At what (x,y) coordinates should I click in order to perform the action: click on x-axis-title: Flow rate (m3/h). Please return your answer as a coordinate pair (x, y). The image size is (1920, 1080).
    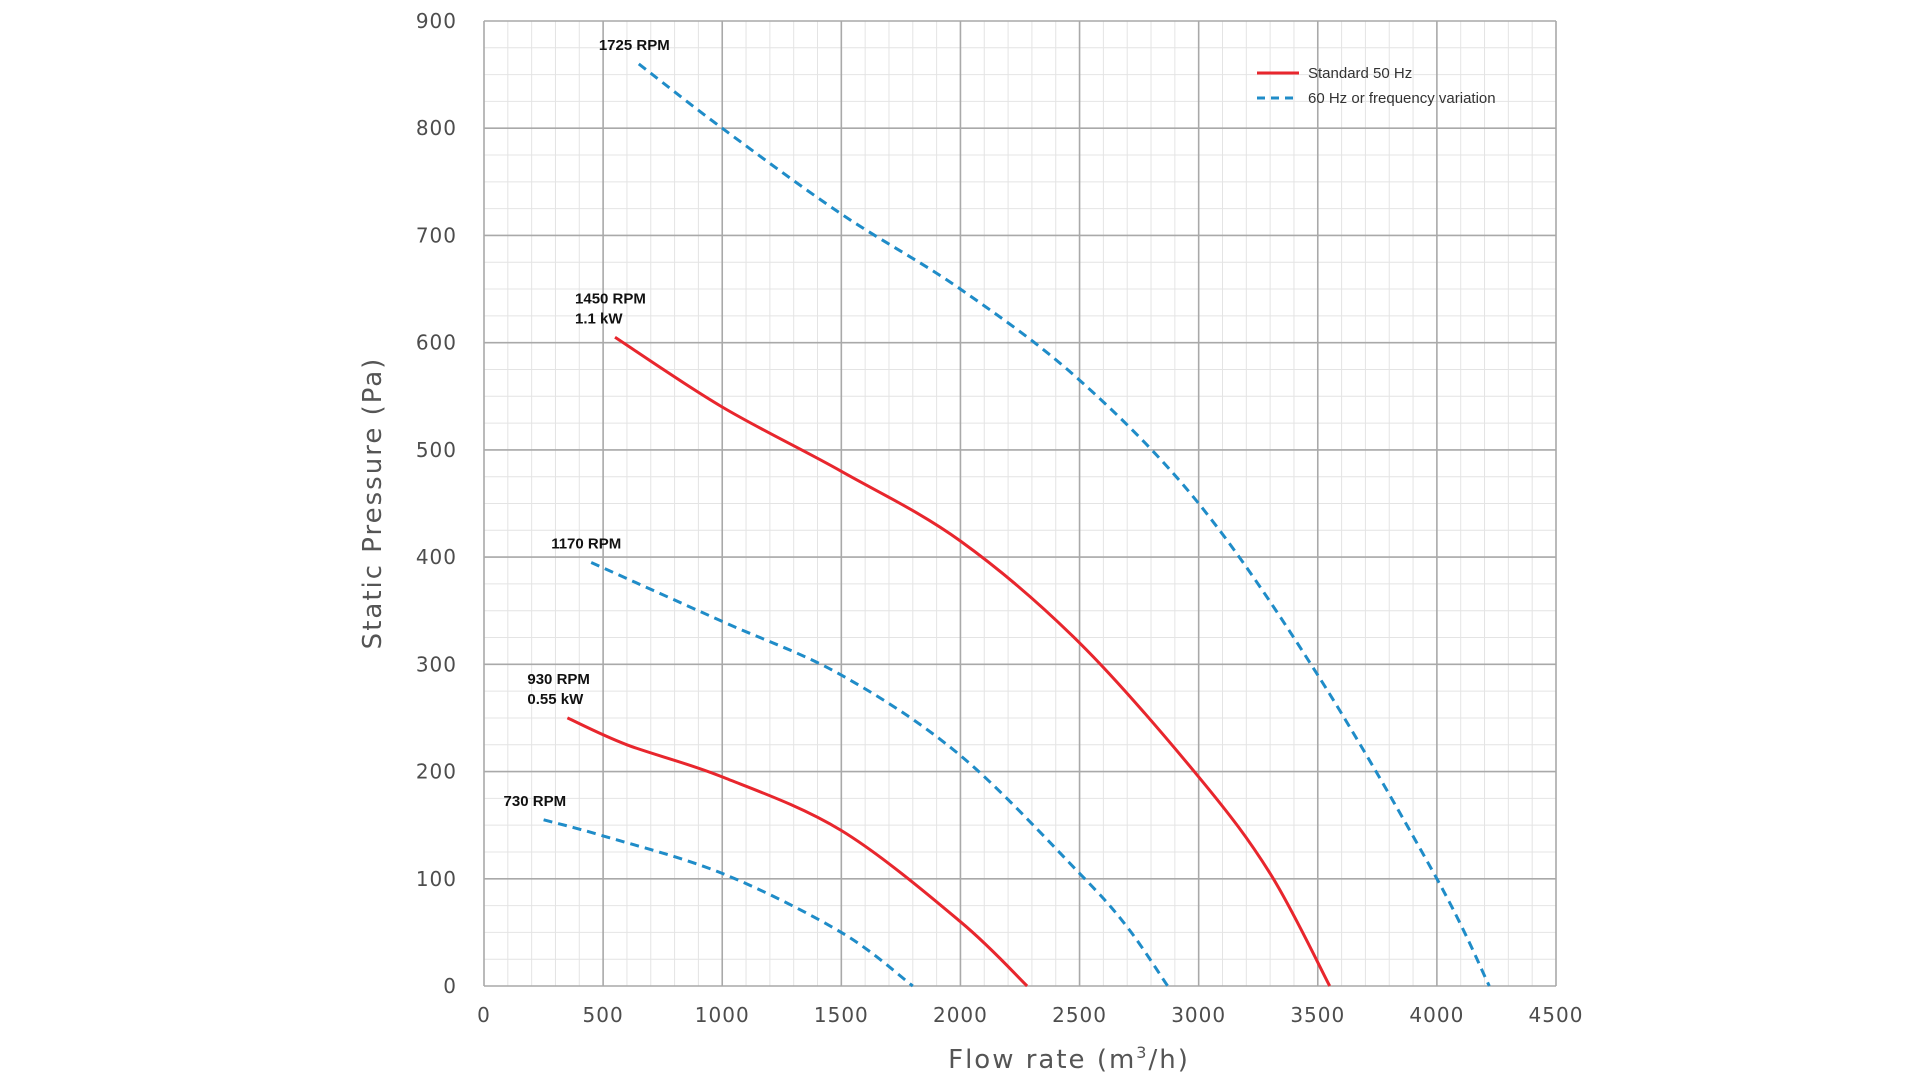
    Looking at the image, I should click on (1069, 1059).